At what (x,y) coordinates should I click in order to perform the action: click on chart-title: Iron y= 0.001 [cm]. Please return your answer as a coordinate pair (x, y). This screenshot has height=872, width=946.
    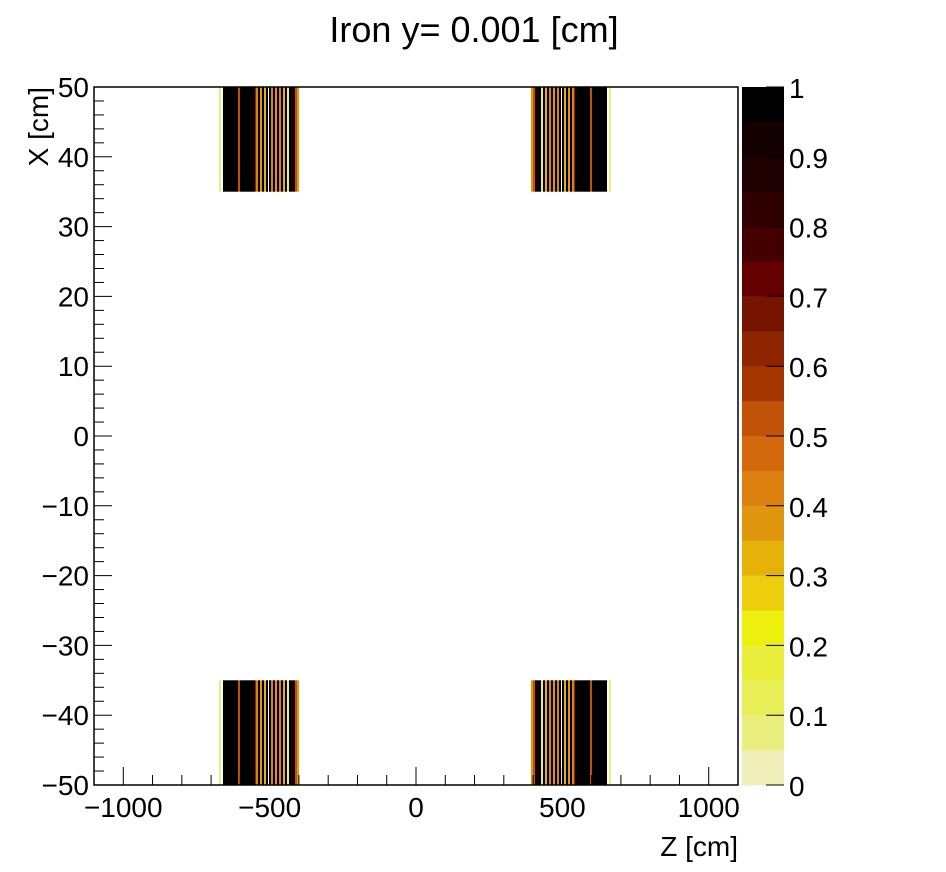
    Looking at the image, I should click on (473, 29).